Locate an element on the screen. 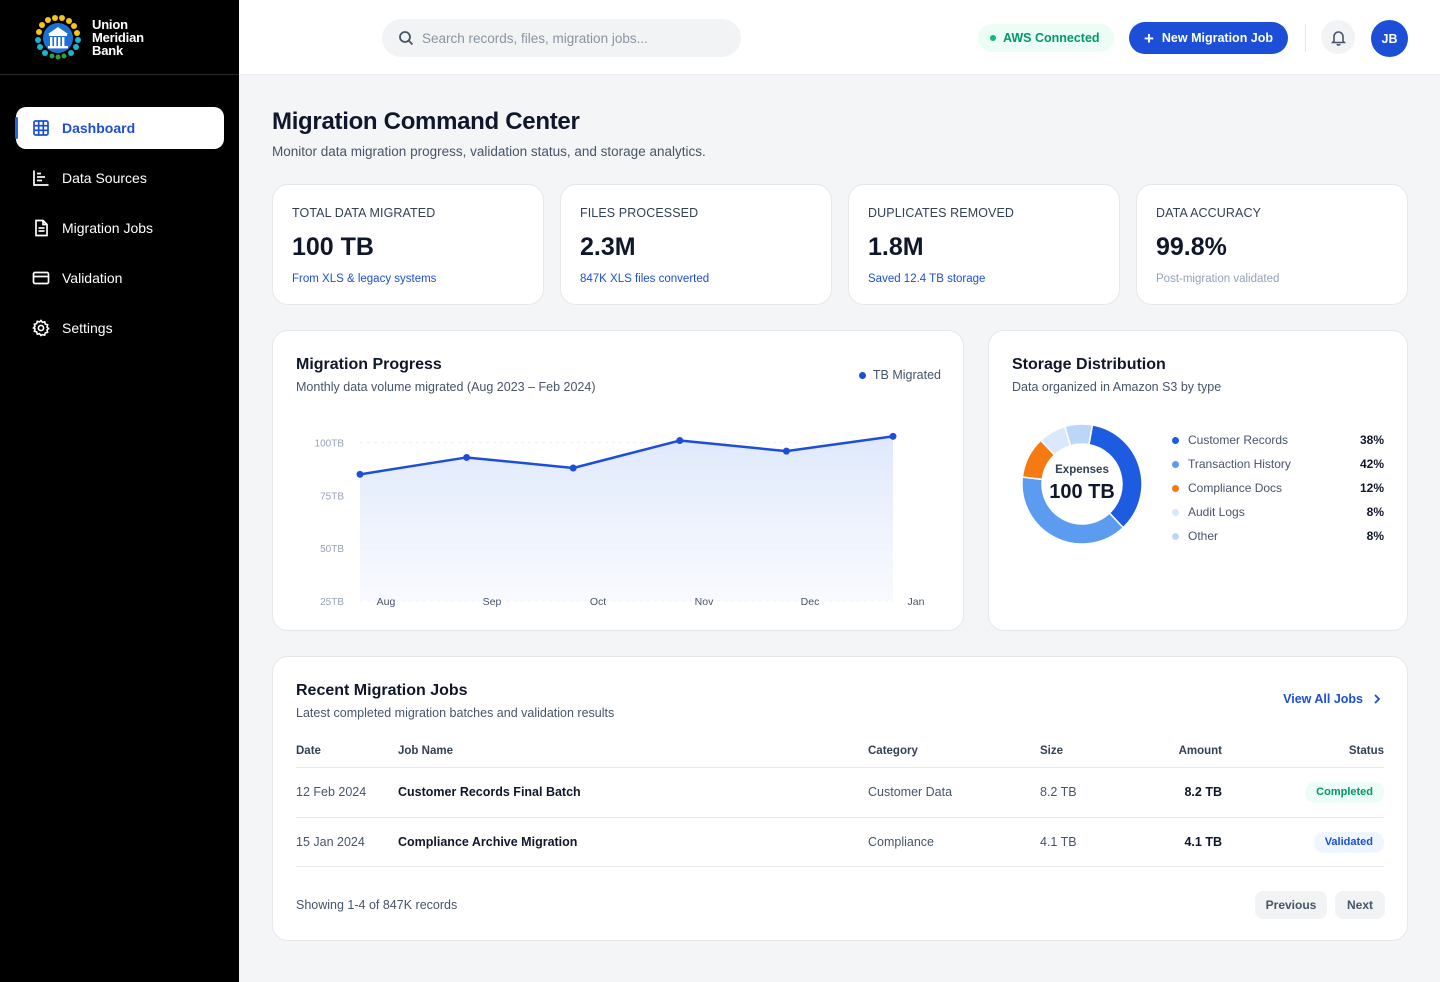 Image resolution: width=1440 pixels, height=982 pixels. stat-note: From XLS & legacy systems is located at coordinates (364, 279).